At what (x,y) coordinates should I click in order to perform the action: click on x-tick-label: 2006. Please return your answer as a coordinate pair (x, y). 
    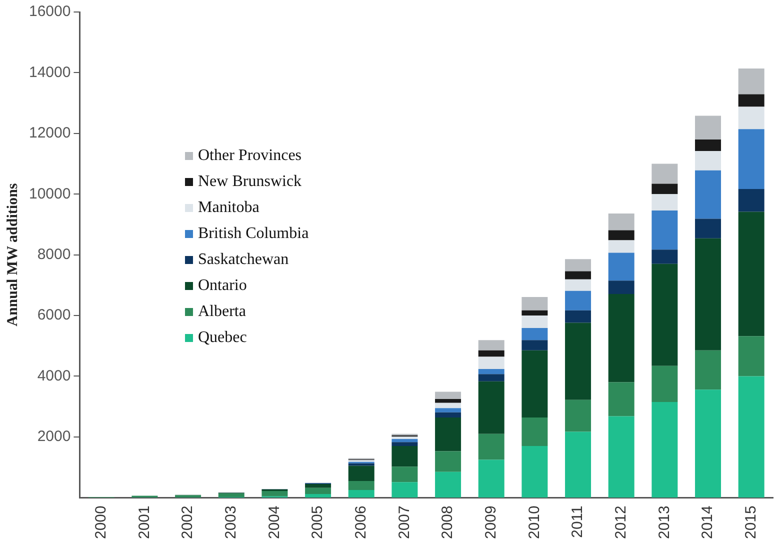
    Looking at the image, I should click on (361, 523).